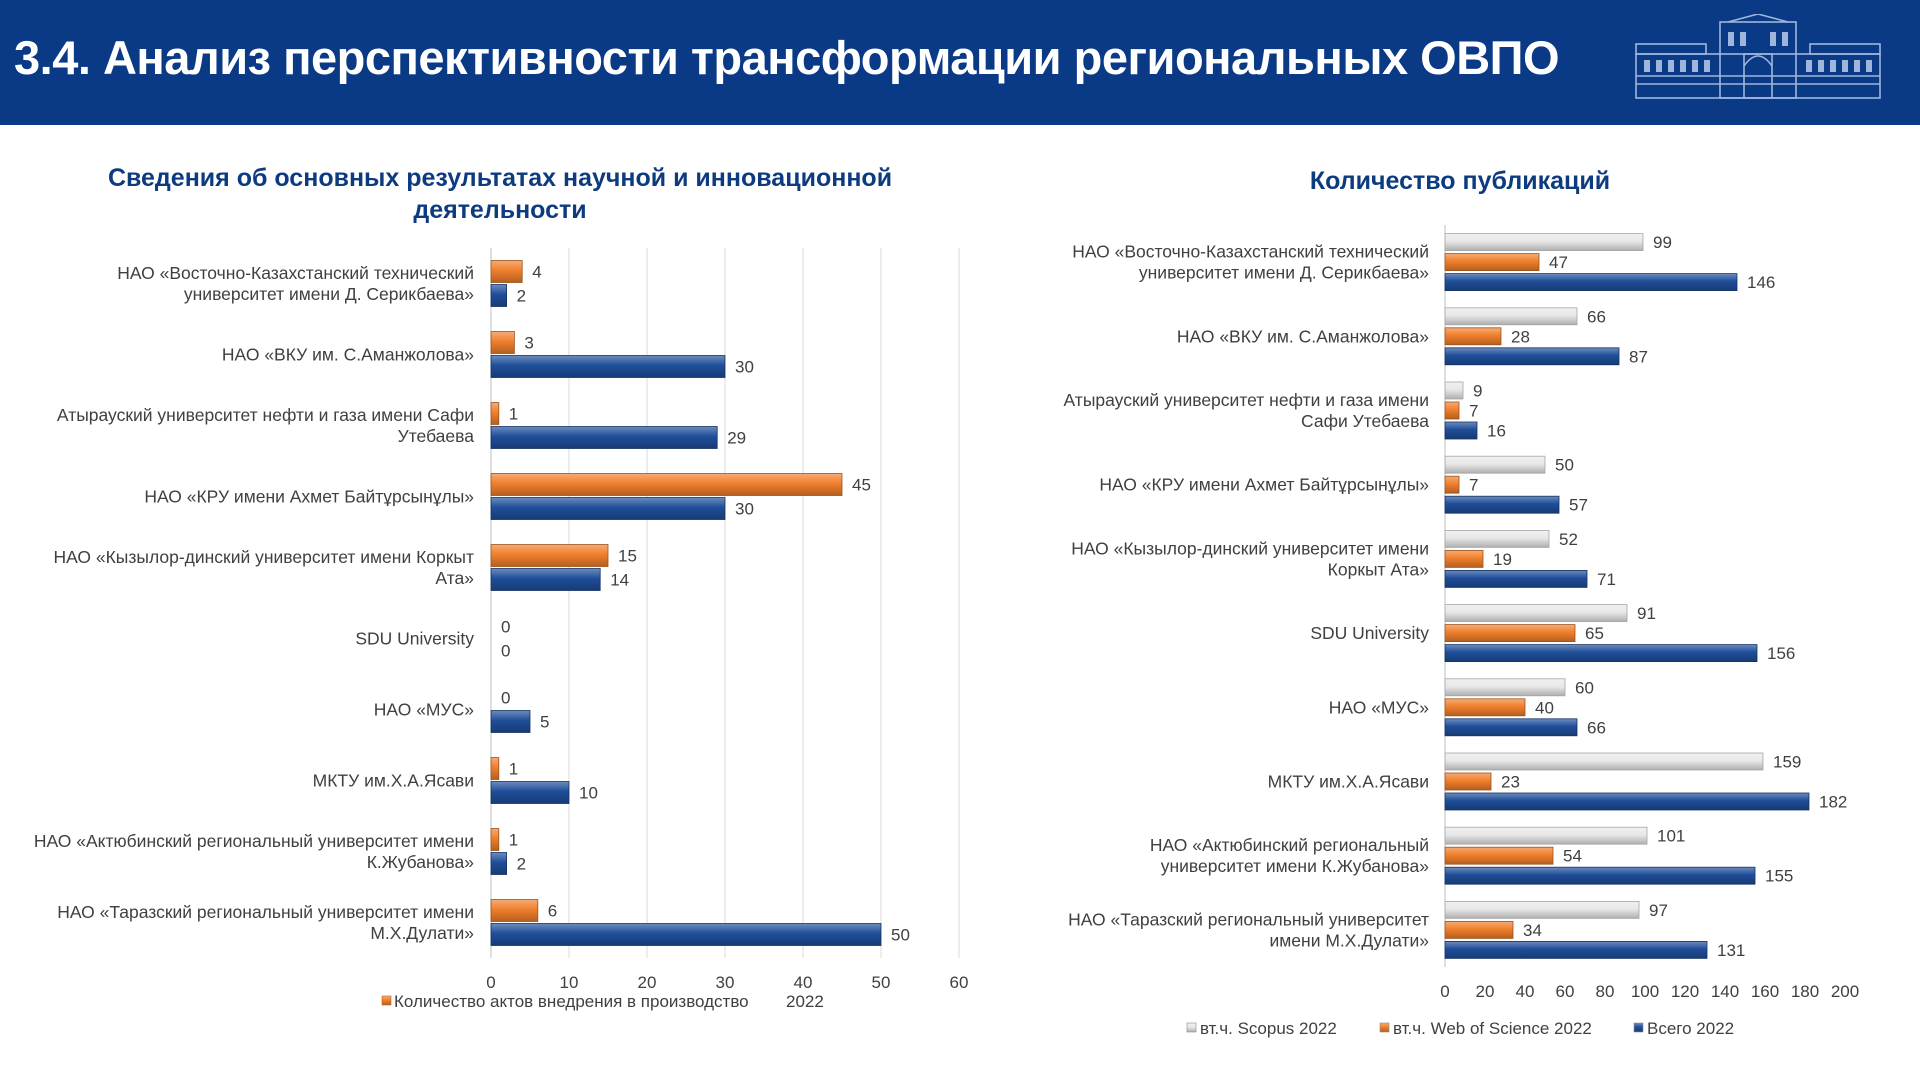  I want to click on data-label: 155, so click(1779, 876).